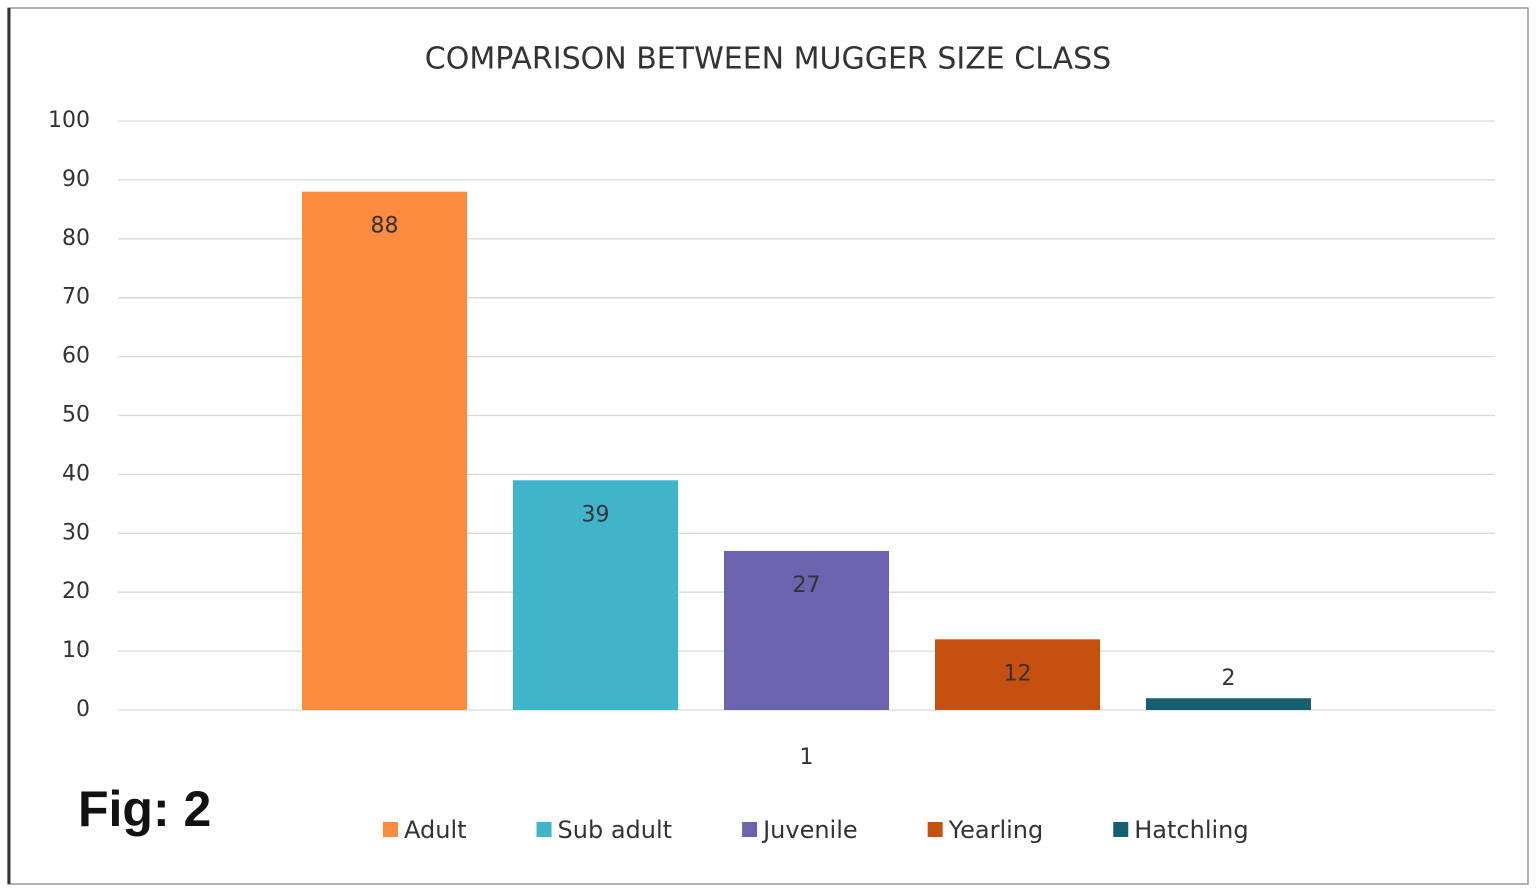 Image resolution: width=1536 pixels, height=890 pixels. What do you see at coordinates (807, 585) in the screenshot?
I see `data-label: 27` at bounding box center [807, 585].